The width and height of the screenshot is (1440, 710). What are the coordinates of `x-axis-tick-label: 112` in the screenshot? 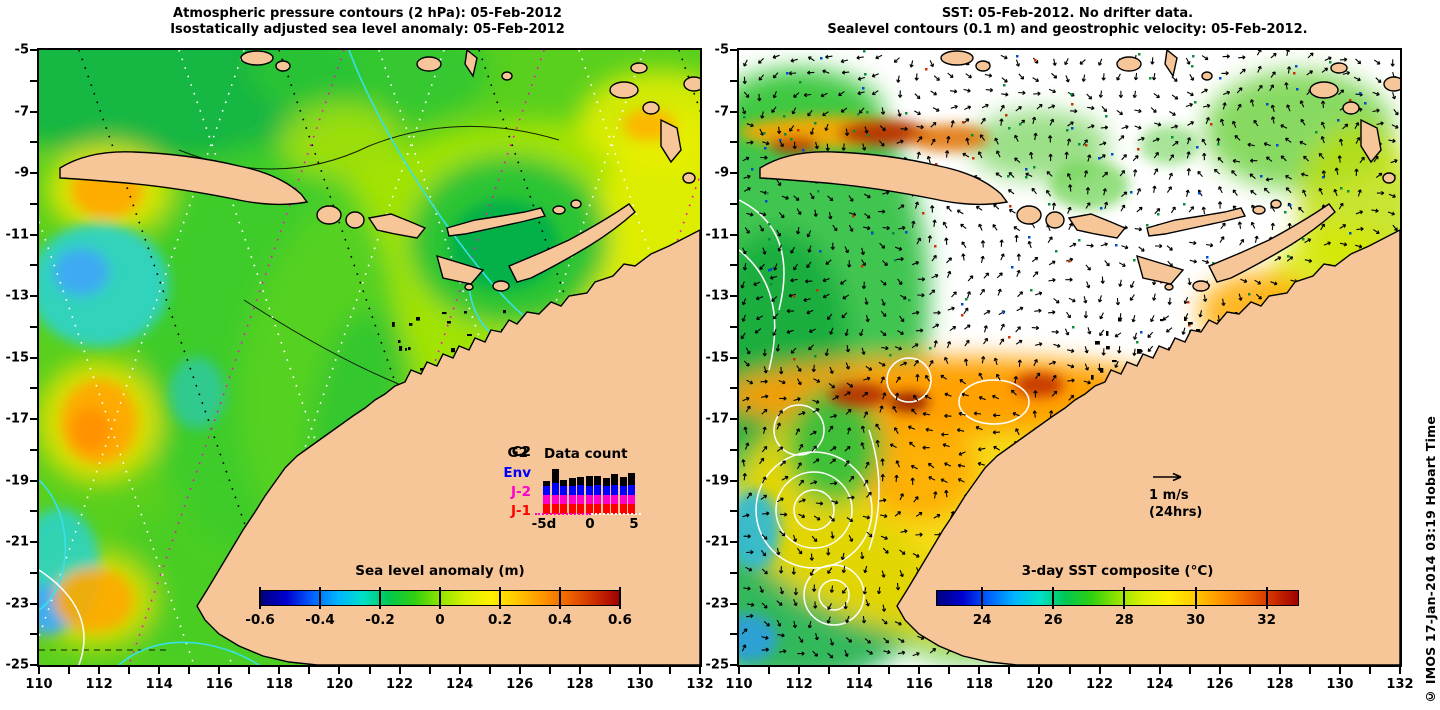 It's located at (99, 684).